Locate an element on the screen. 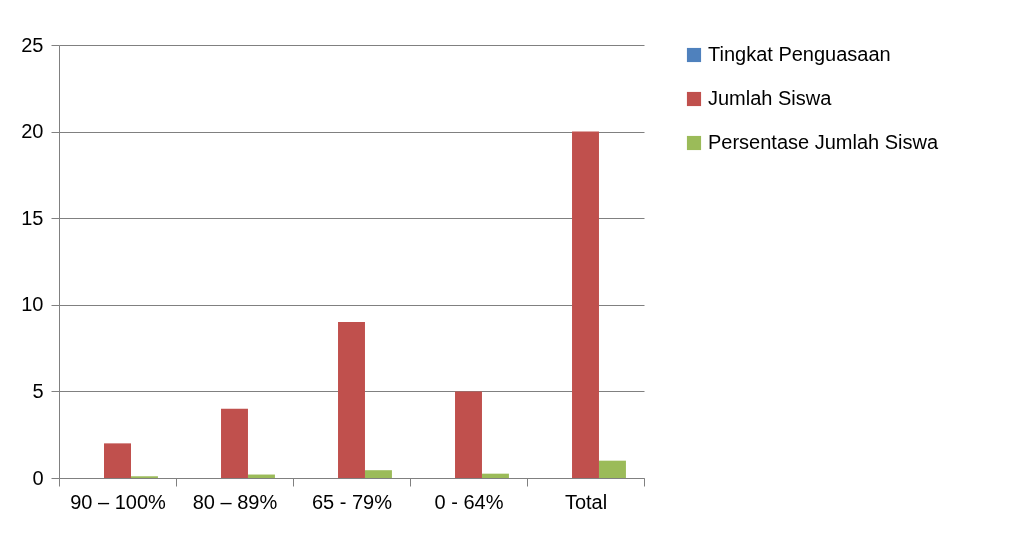 The width and height of the screenshot is (1010, 539). x-tick-label: 80 – 89% is located at coordinates (235, 501).